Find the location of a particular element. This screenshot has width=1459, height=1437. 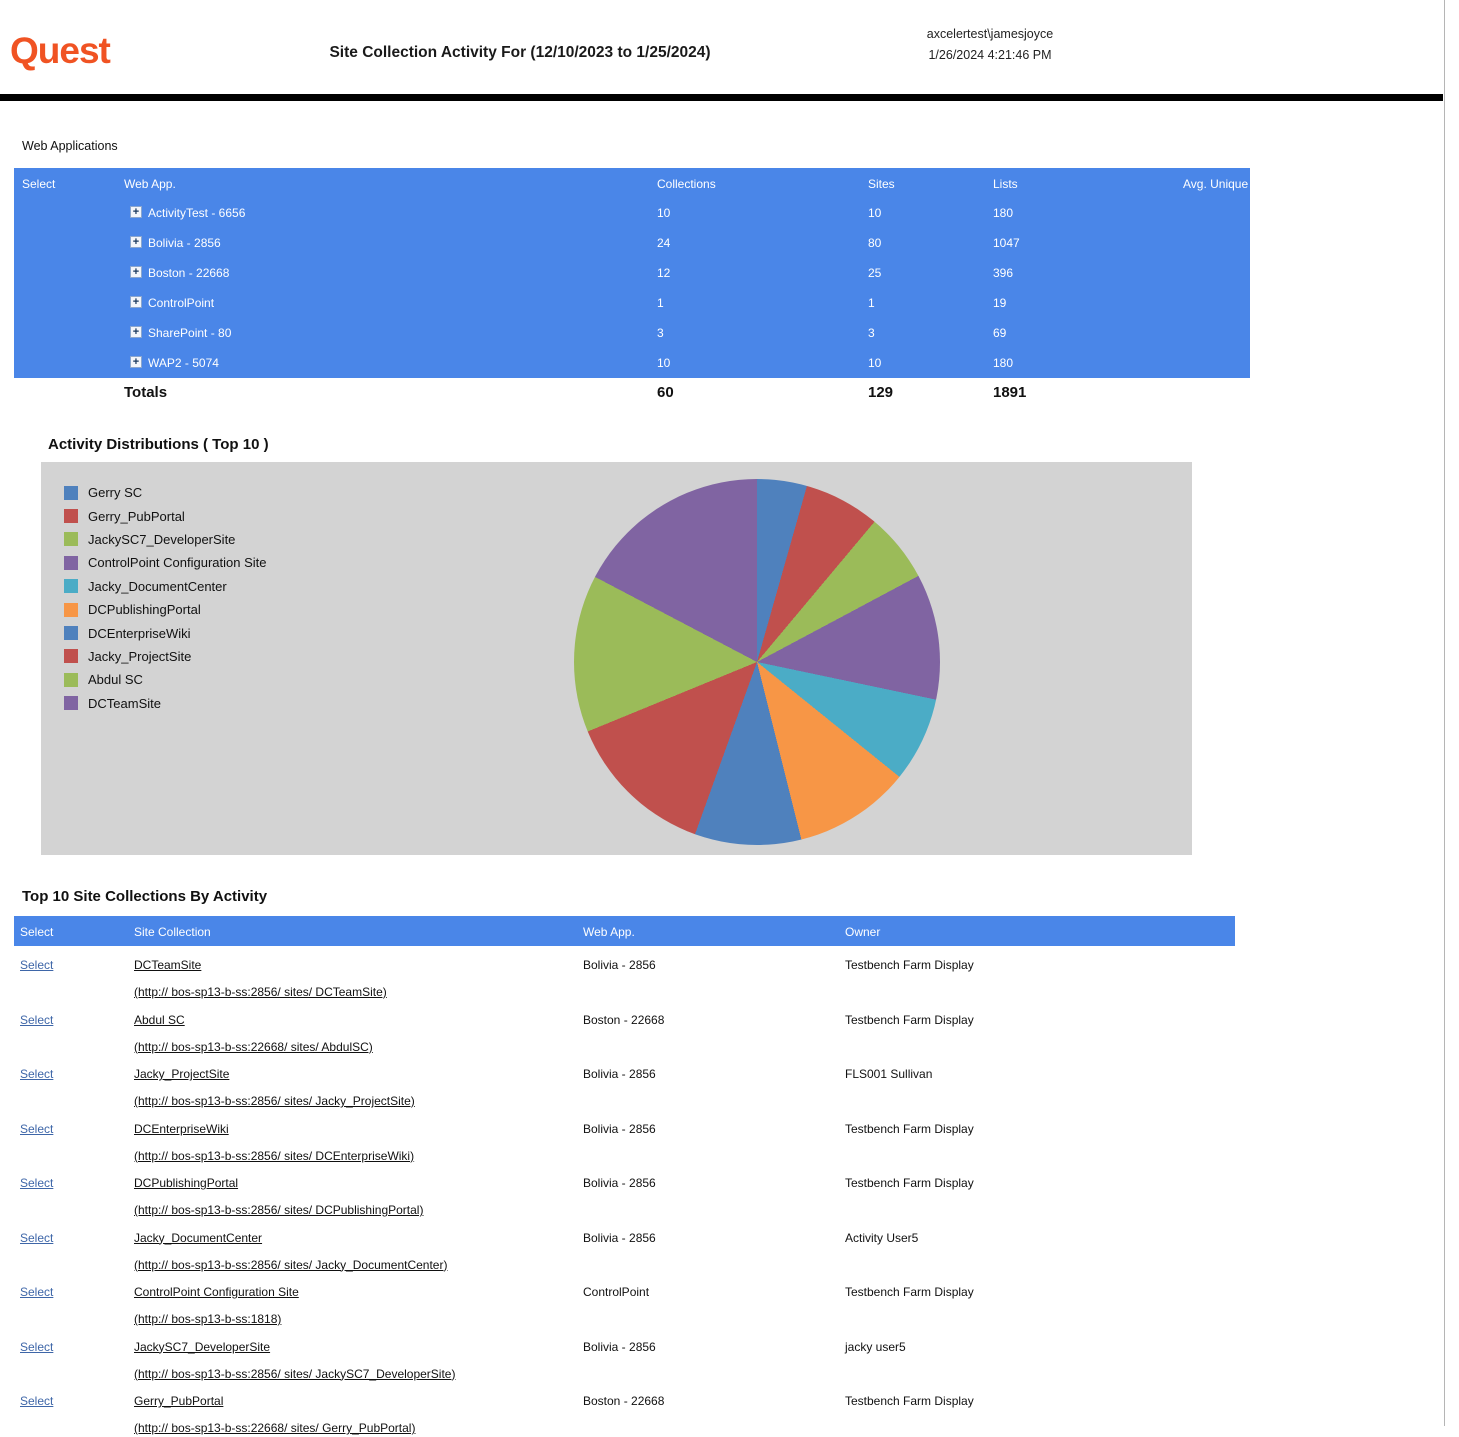

legend-item: Jacky_ProjectSite is located at coordinates (165, 656).